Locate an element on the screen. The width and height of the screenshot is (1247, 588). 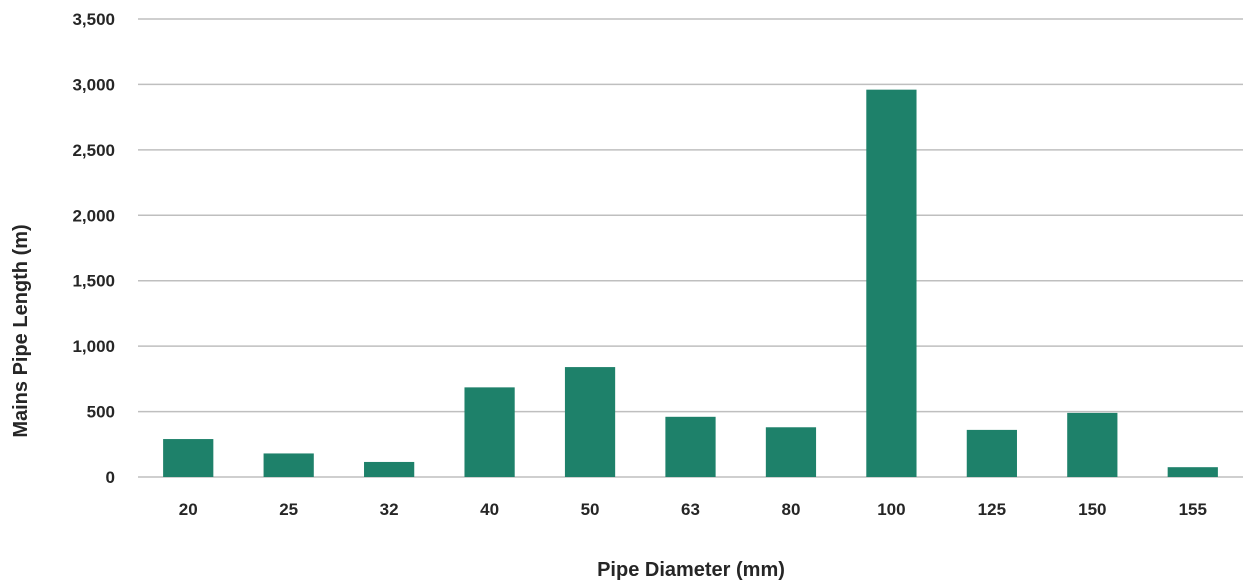
x-tick-label: 50 is located at coordinates (590, 509).